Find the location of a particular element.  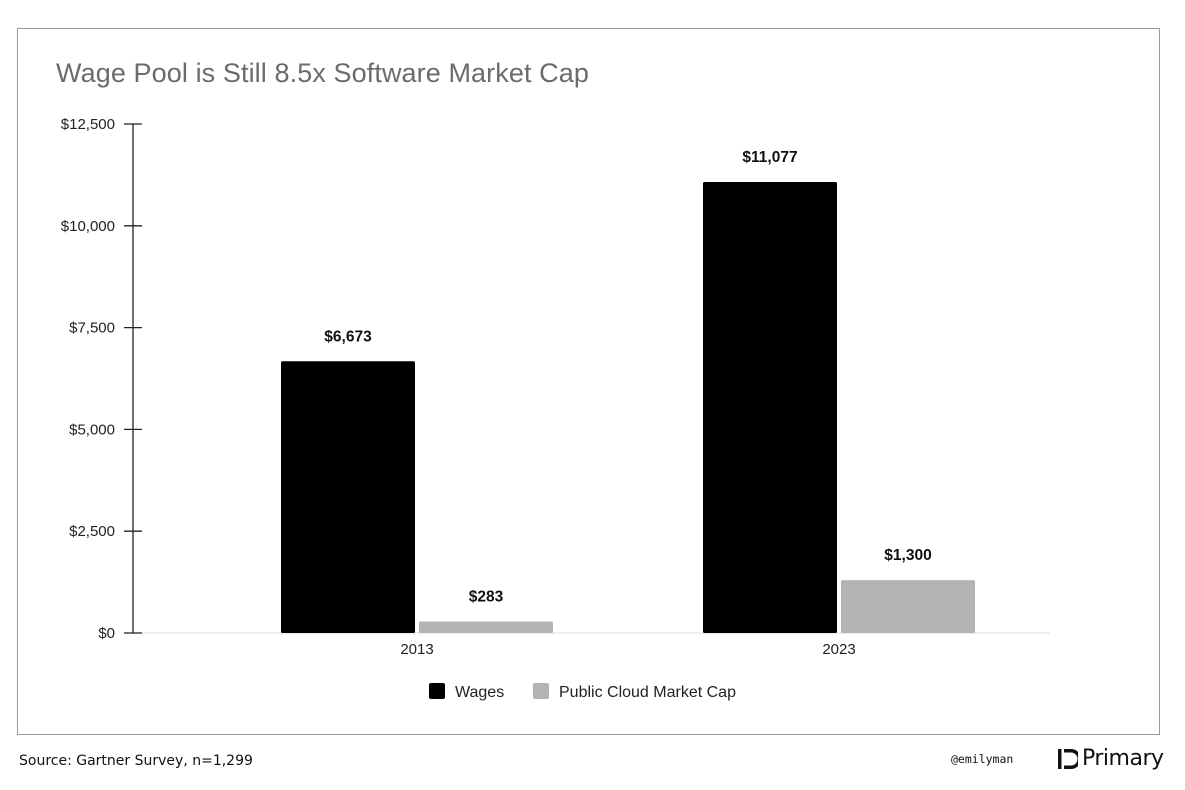

y-tick-label: $7,500 is located at coordinates (92, 328).